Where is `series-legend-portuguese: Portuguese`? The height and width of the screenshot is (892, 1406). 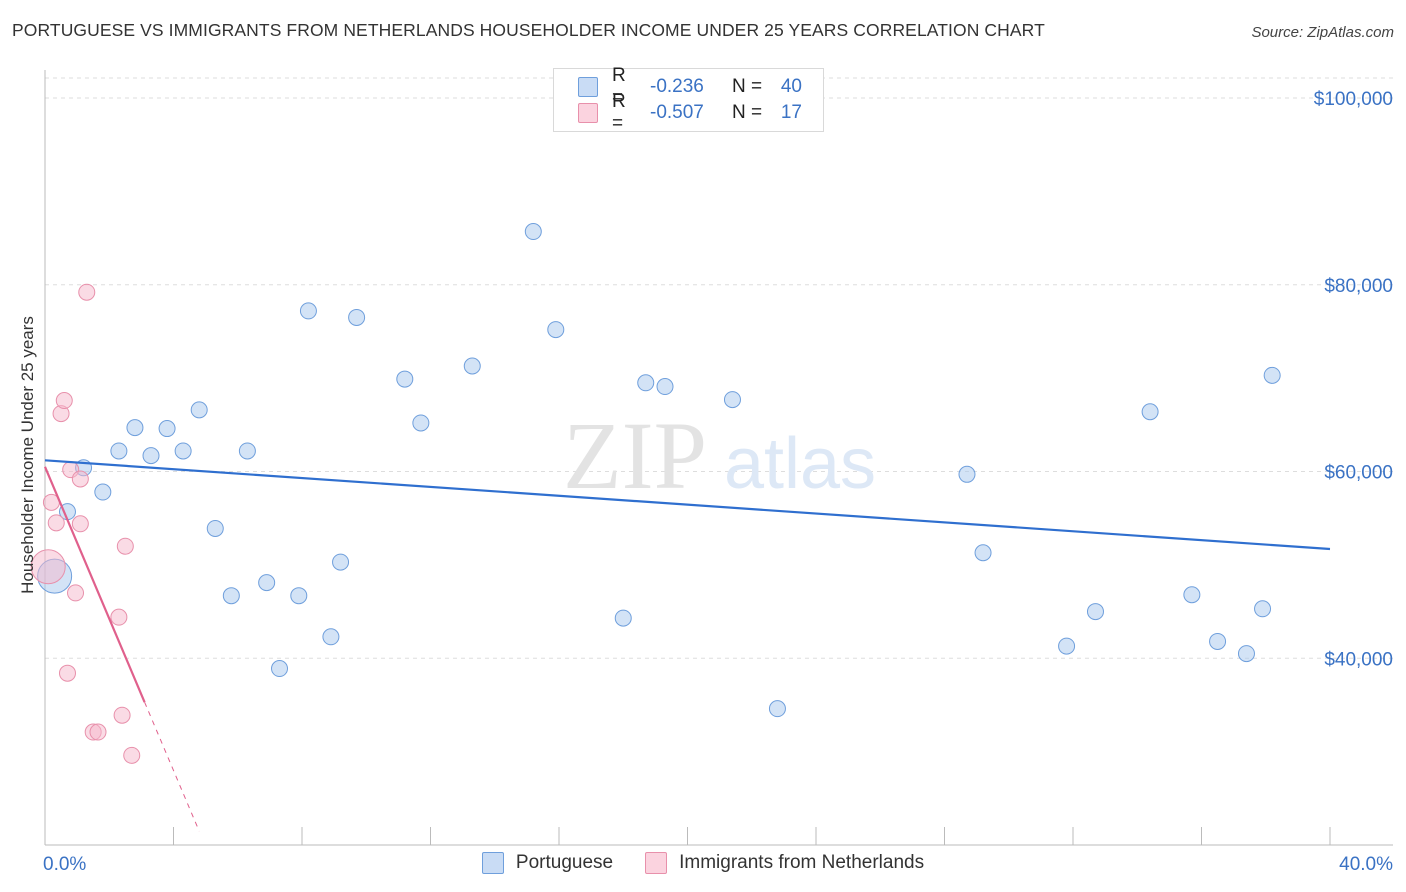 series-legend-portuguese: Portuguese is located at coordinates (547, 863).